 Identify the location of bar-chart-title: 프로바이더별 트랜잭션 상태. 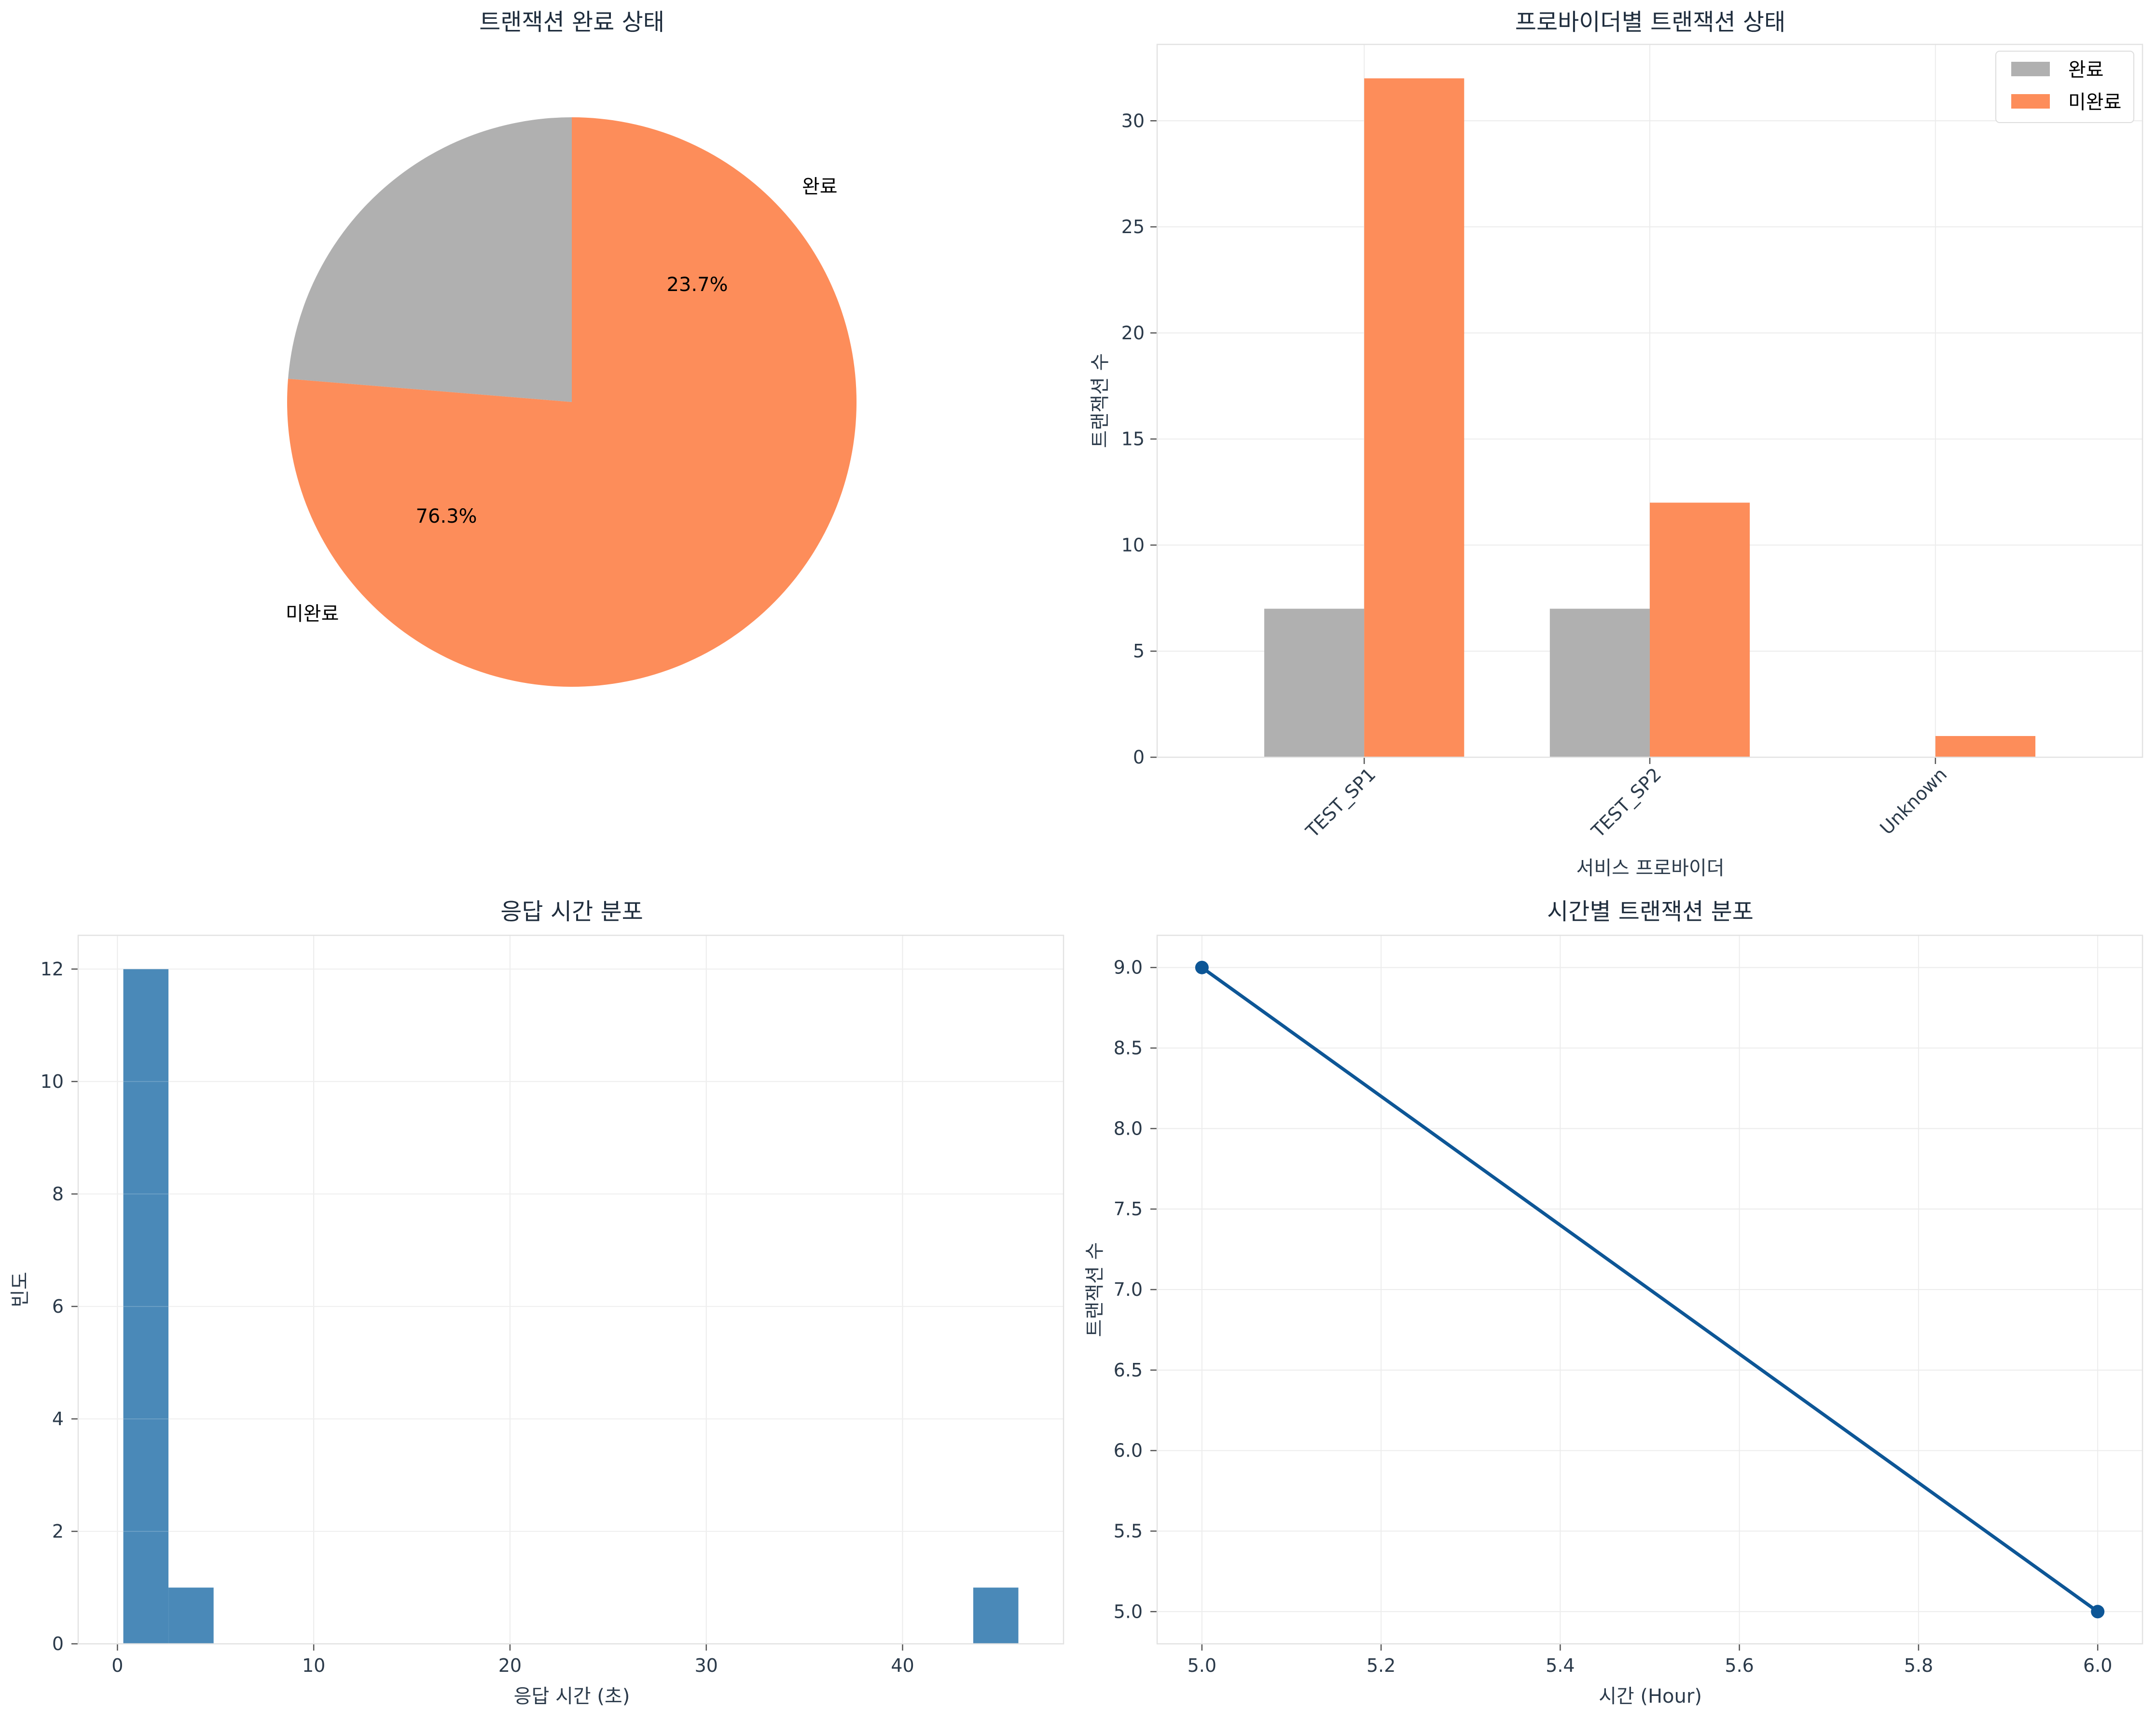
(1650, 22).